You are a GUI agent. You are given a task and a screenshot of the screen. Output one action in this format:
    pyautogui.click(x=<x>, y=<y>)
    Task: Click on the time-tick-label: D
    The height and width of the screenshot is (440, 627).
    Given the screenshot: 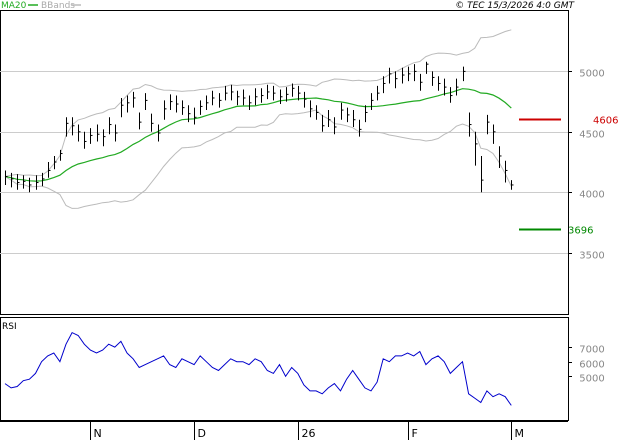 What is the action you would take?
    pyautogui.click(x=202, y=433)
    